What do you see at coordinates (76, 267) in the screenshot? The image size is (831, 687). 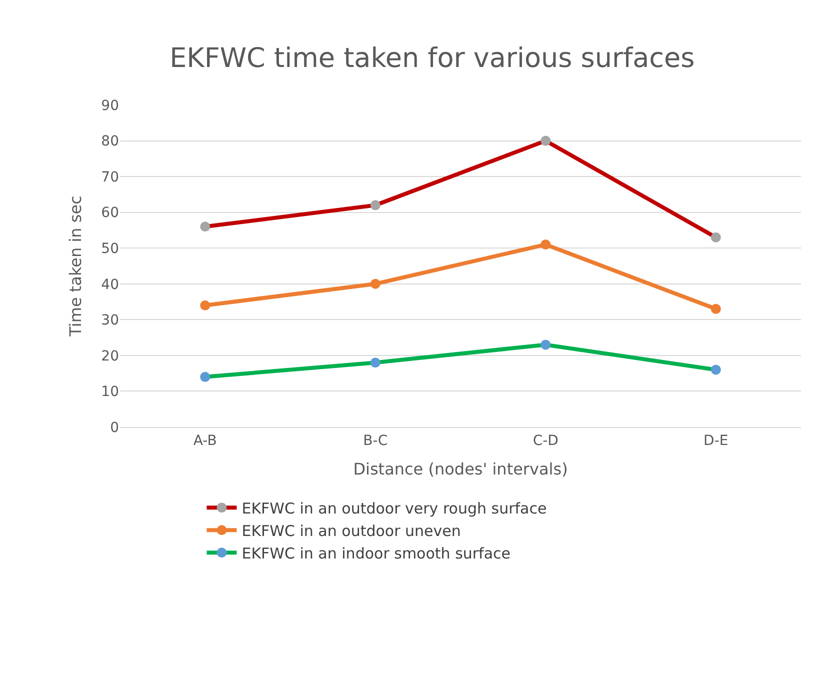 I see `y-axis-title: Time taken in sec` at bounding box center [76, 267].